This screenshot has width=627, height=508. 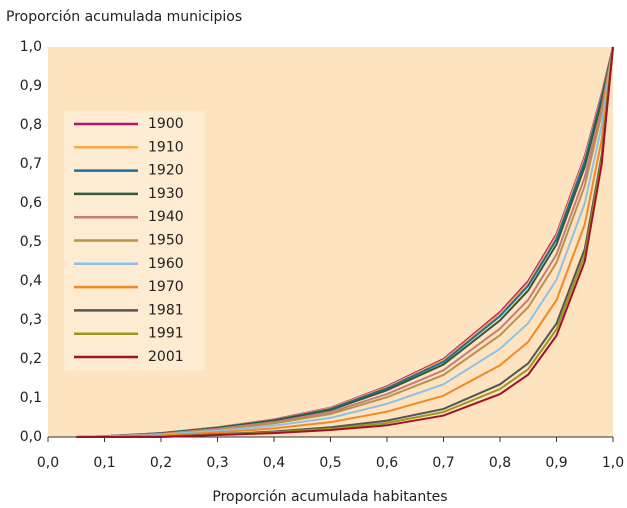 What do you see at coordinates (104, 463) in the screenshot?
I see `x-tick-label: 0,1` at bounding box center [104, 463].